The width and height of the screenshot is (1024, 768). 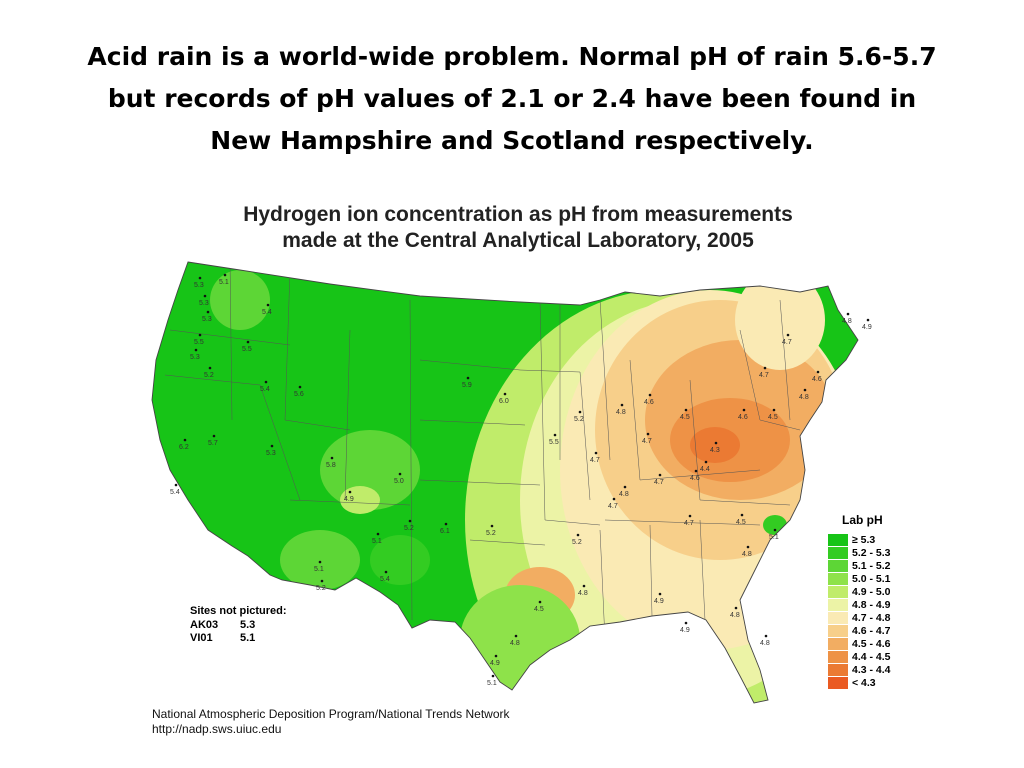 I want to click on legend-label: 4.6 - 4.7, so click(x=871, y=630).